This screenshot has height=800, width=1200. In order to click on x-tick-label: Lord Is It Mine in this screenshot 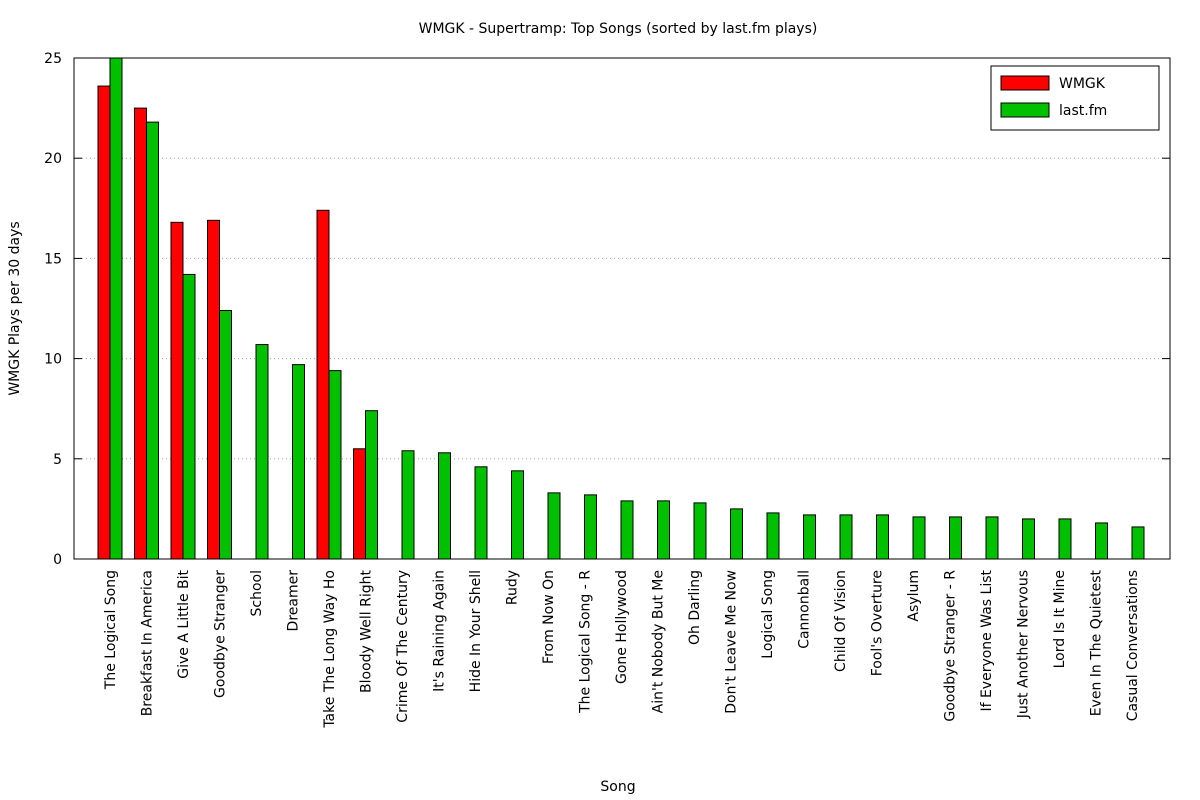, I will do `click(1060, 619)`.